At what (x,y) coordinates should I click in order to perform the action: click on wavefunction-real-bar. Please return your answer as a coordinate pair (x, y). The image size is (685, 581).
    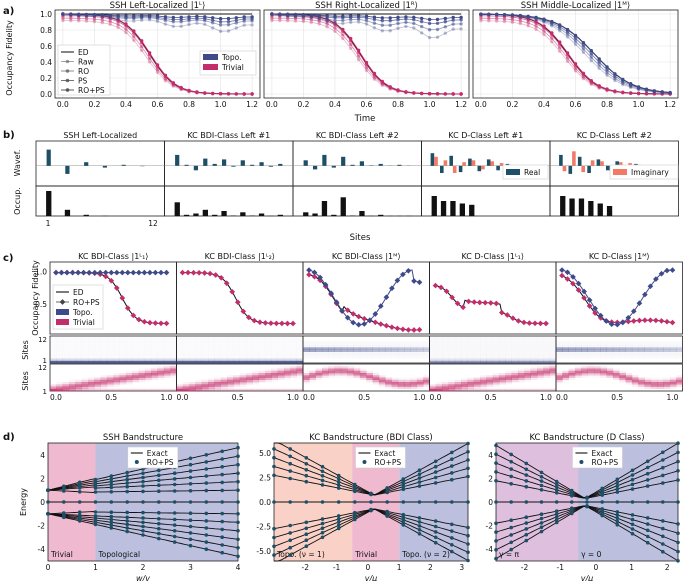
    Looking at the image, I should click on (333, 166).